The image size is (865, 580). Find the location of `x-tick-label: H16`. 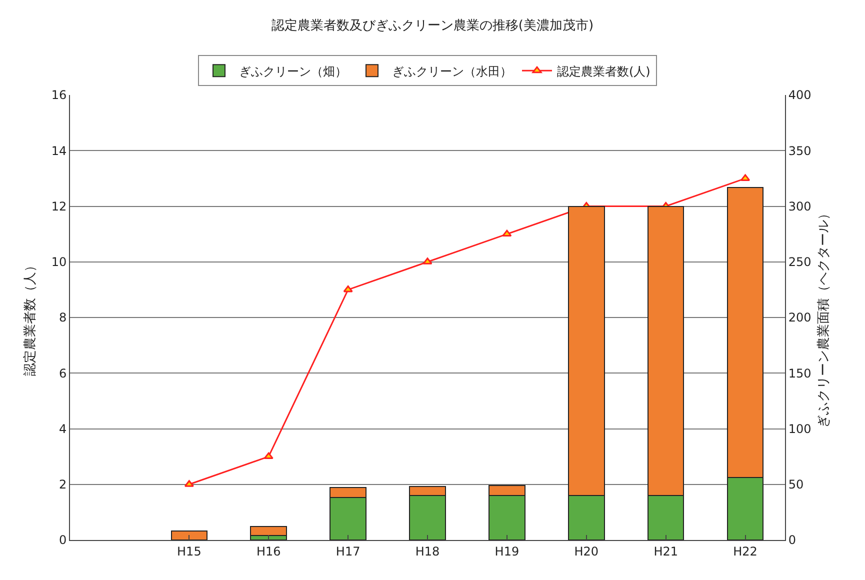

x-tick-label: H16 is located at coordinates (268, 551).